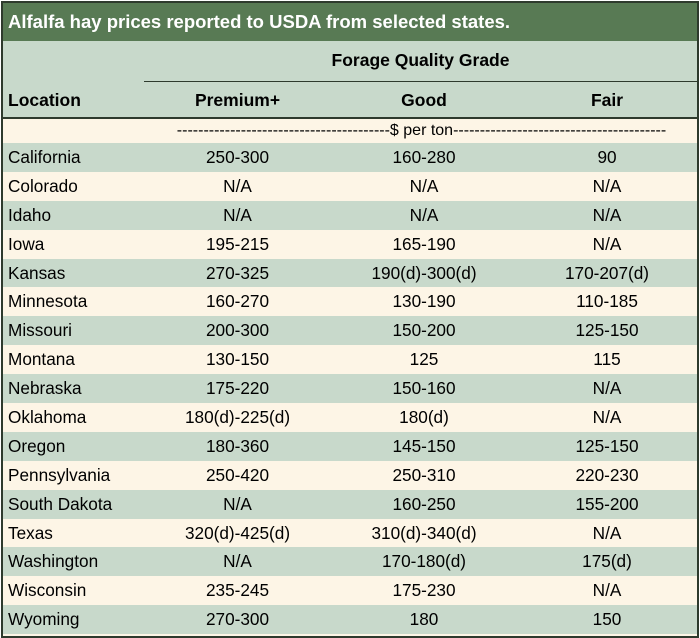  What do you see at coordinates (607, 157) in the screenshot?
I see `cell-fair: 90` at bounding box center [607, 157].